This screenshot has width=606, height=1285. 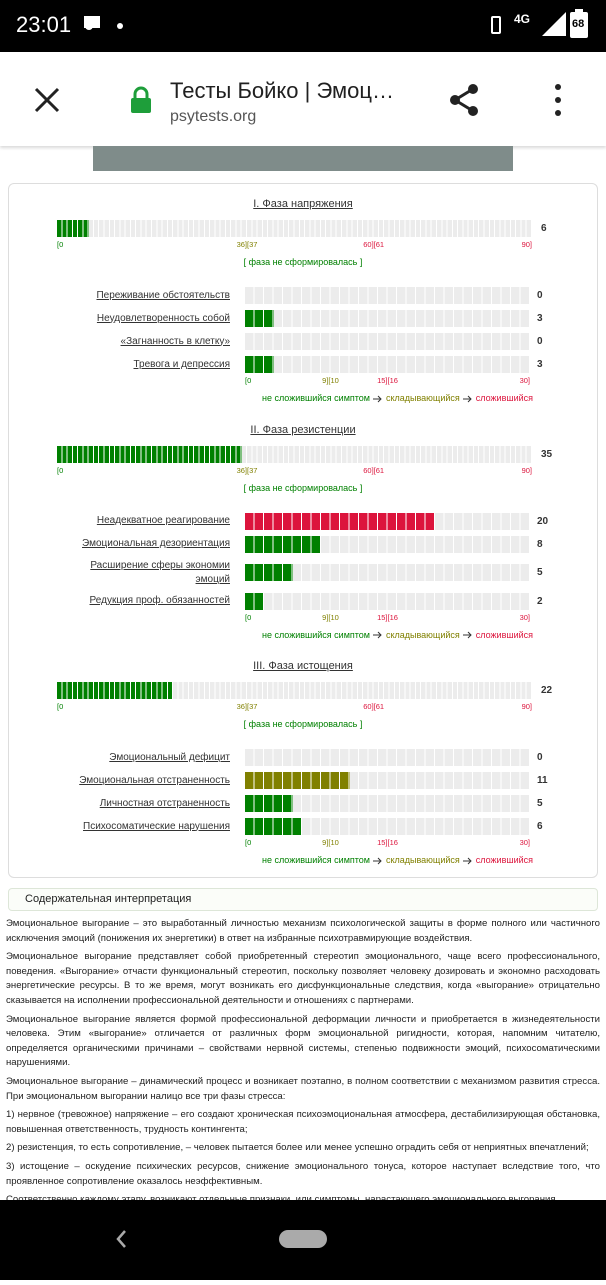 I want to click on bar-value: 8, so click(x=540, y=544).